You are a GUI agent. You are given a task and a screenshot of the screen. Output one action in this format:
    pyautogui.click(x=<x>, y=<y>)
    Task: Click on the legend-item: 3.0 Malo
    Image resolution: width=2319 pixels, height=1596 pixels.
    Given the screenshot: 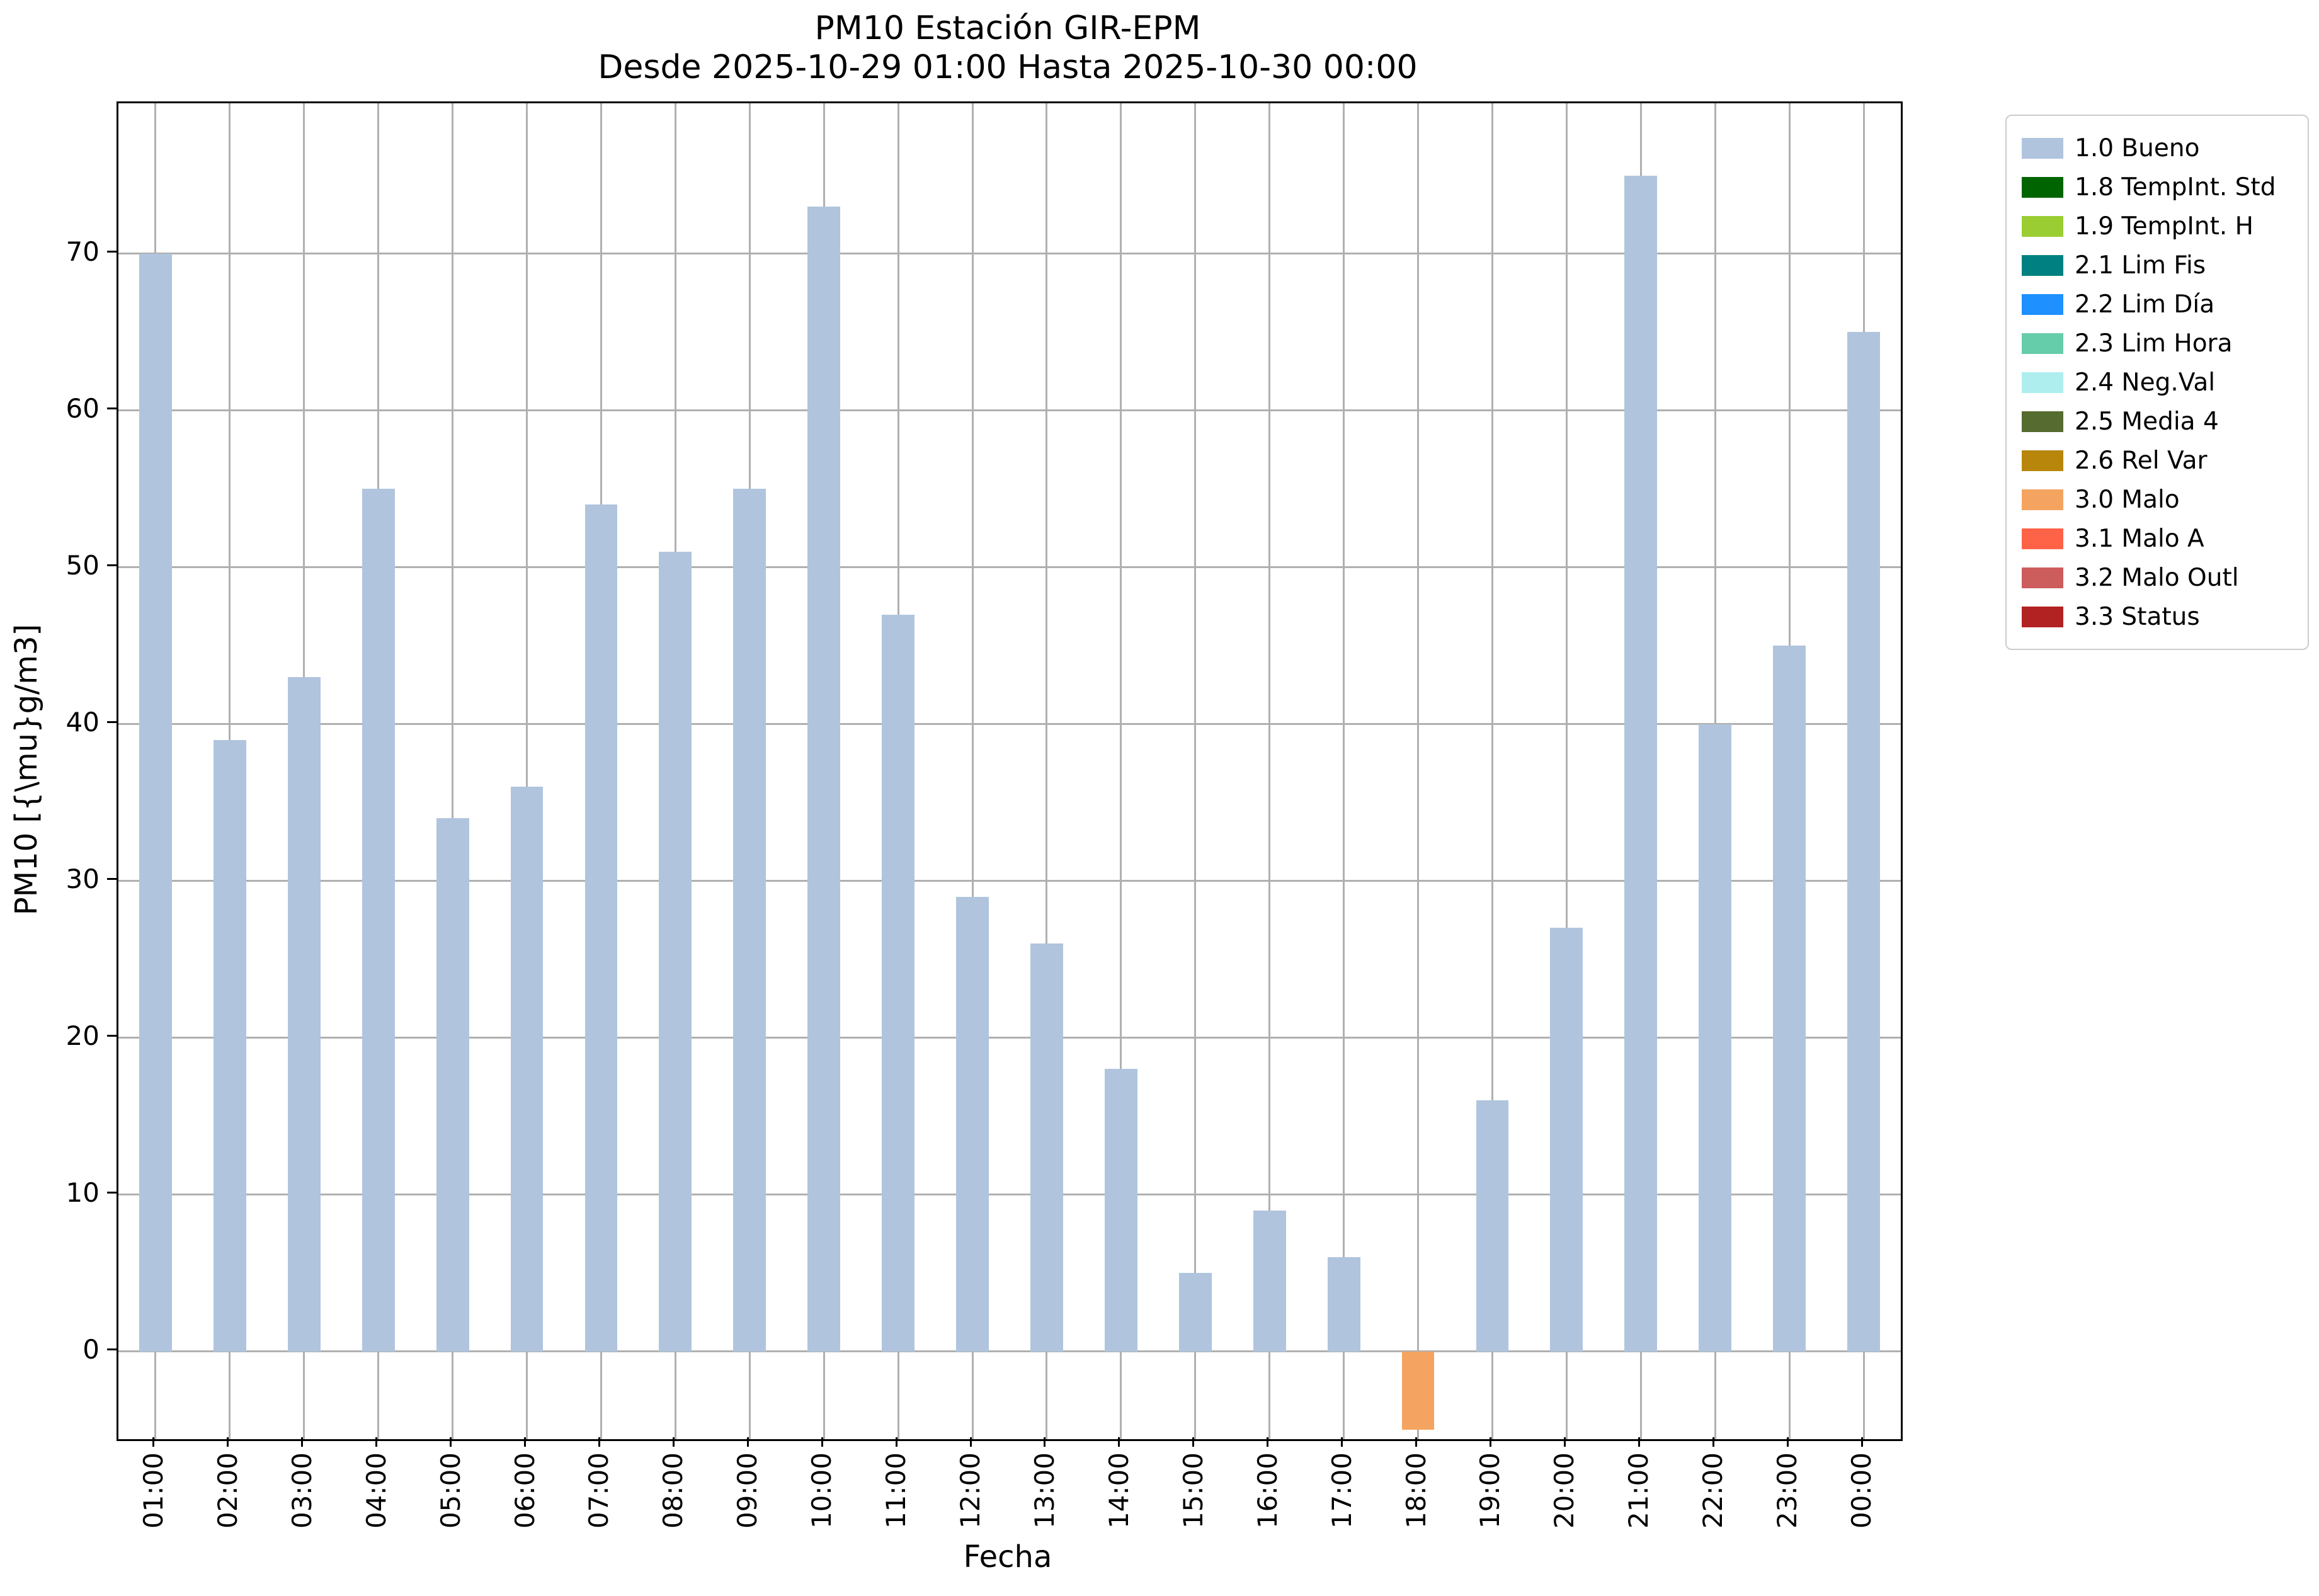 What is the action you would take?
    pyautogui.click(x=2157, y=499)
    